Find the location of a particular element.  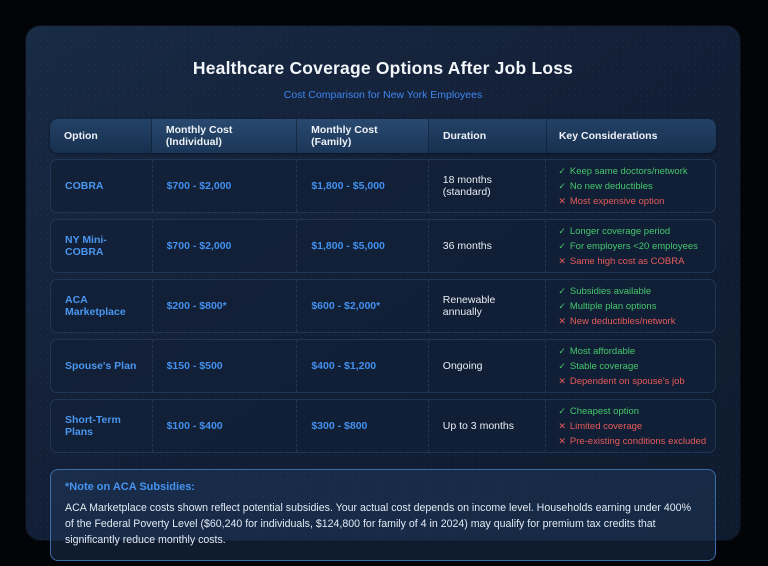

consideration-text: Limited coverage is located at coordinates (606, 426).